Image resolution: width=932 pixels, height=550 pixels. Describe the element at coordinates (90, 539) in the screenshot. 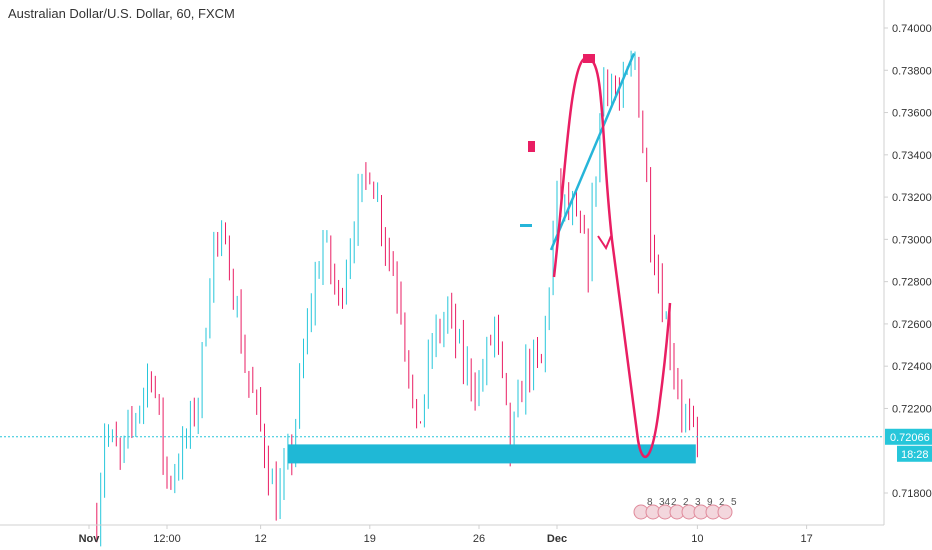

I see `time-tick-label: Nov` at that location.